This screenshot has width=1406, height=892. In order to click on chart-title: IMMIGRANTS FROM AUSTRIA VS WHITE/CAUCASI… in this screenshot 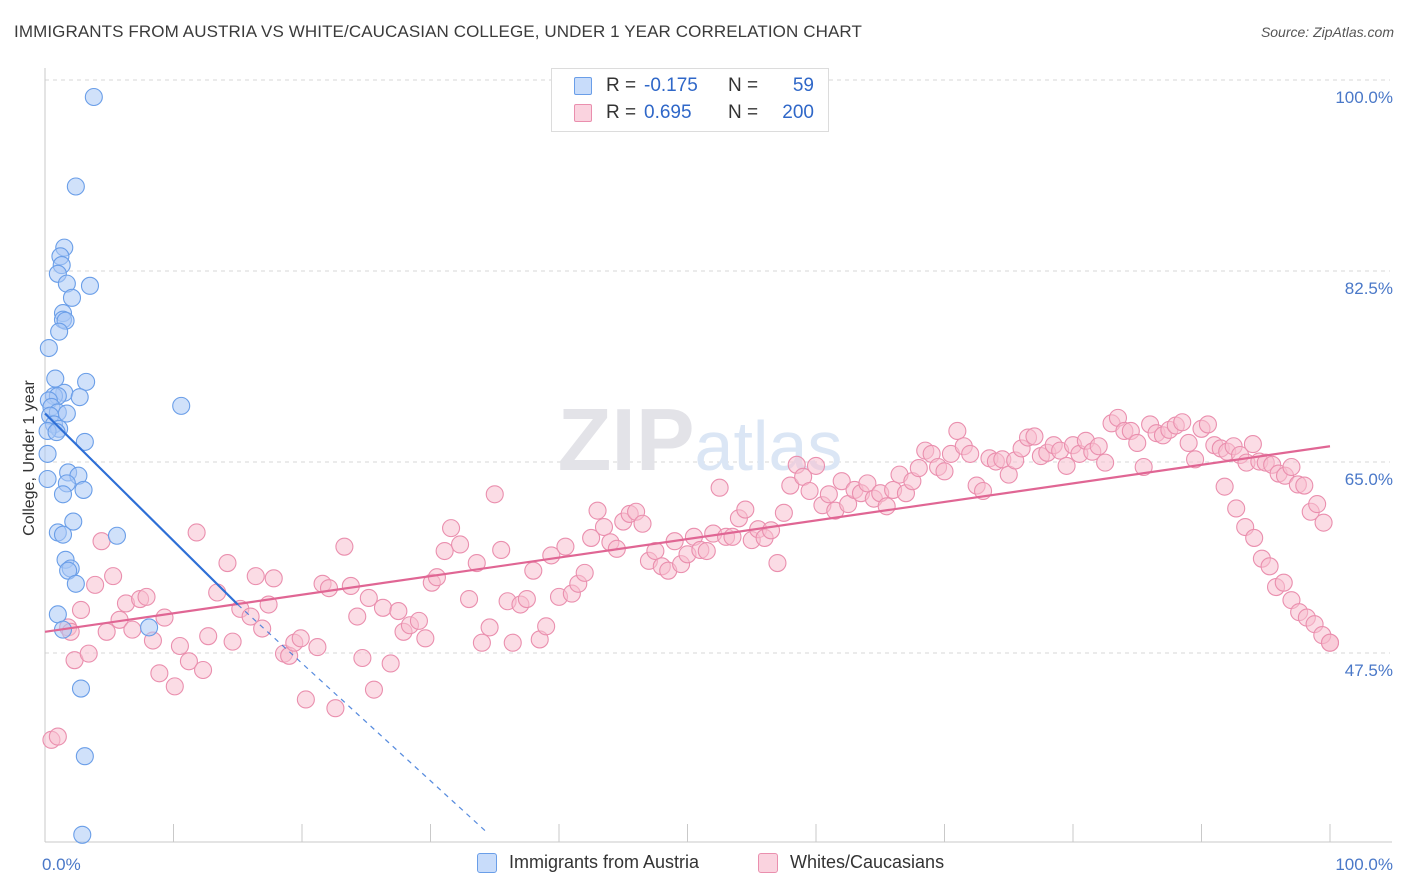, I will do `click(438, 31)`.